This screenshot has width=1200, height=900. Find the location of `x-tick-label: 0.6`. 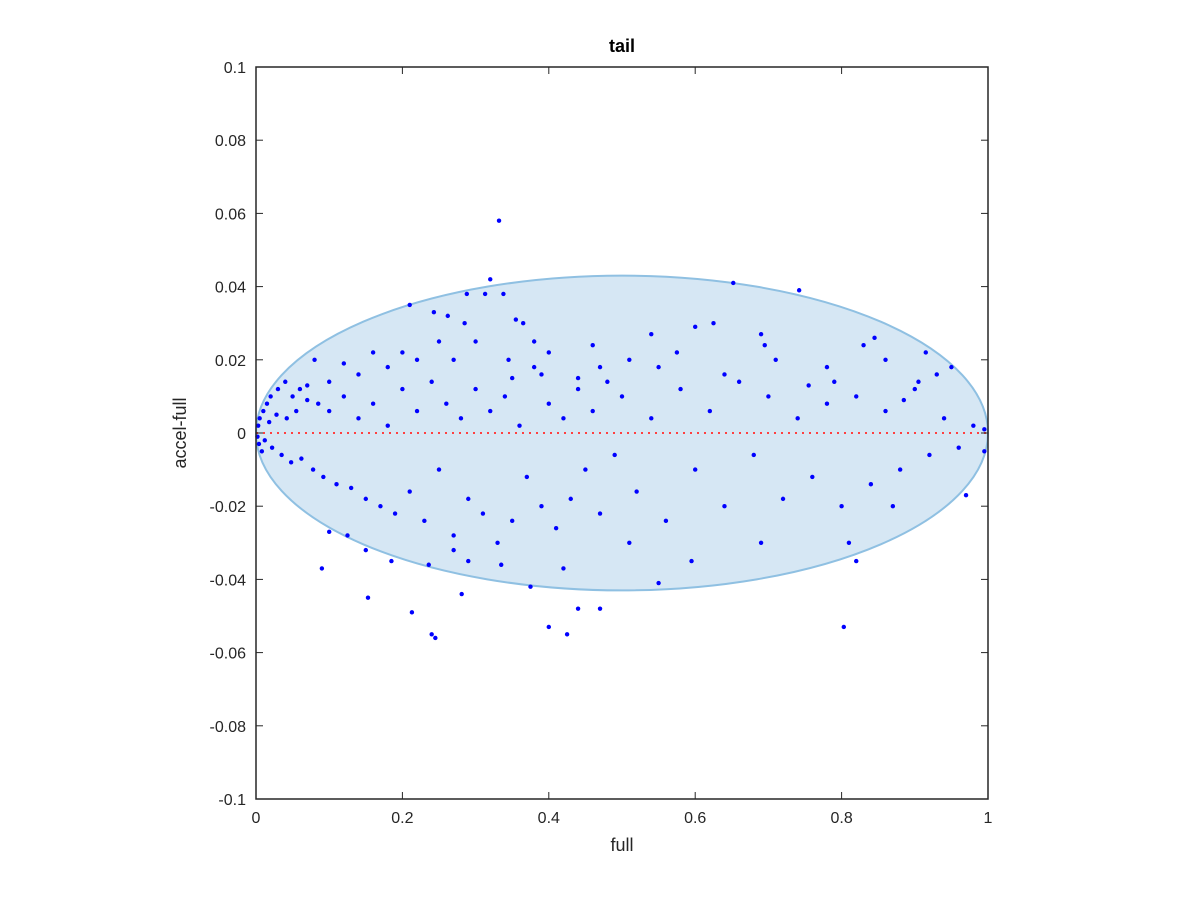

x-tick-label: 0.6 is located at coordinates (695, 818).